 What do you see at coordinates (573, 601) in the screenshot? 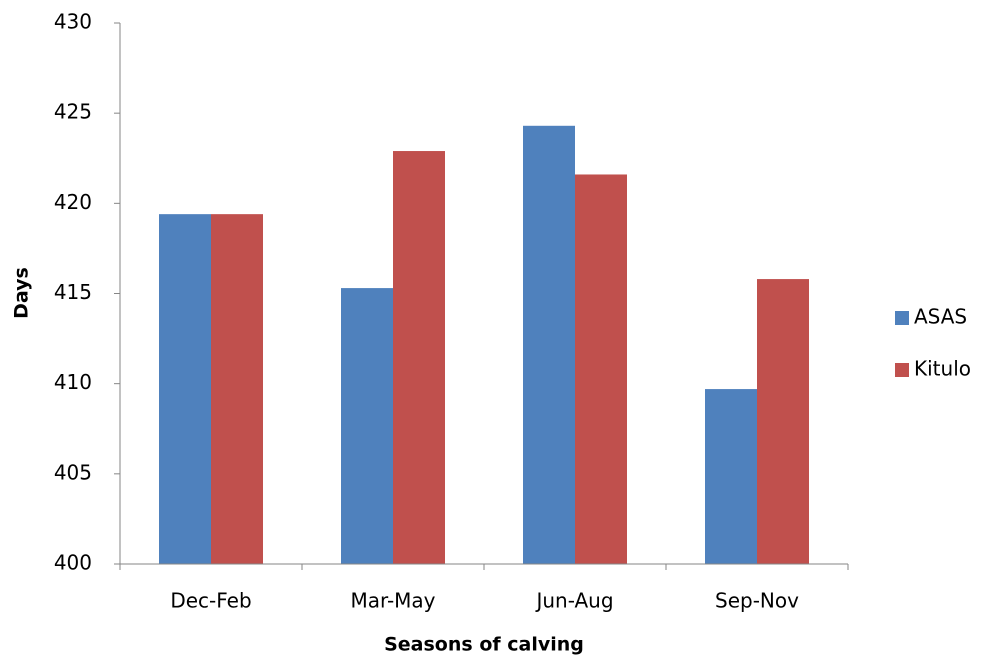
I see `x-tick-label: Jun-Aug` at bounding box center [573, 601].